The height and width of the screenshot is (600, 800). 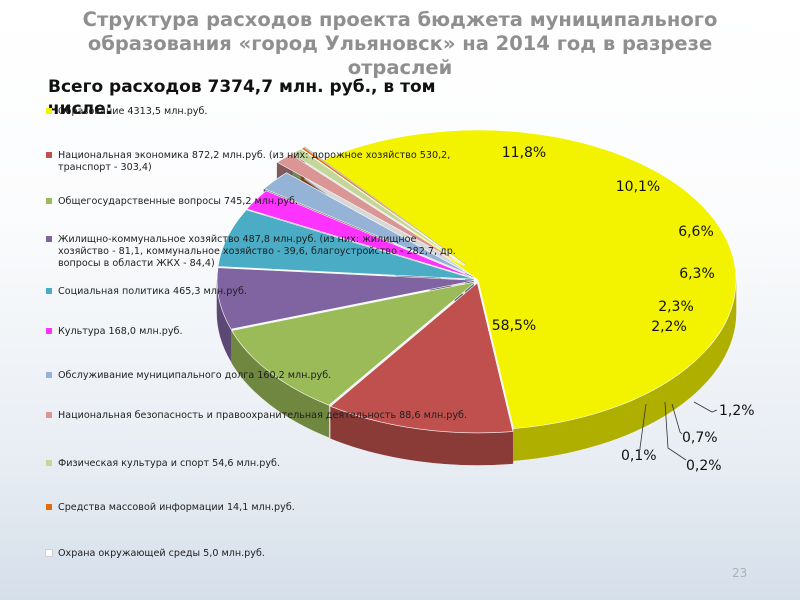 What do you see at coordinates (639, 456) in the screenshot?
I see `pie-slice-label: 0,1%` at bounding box center [639, 456].